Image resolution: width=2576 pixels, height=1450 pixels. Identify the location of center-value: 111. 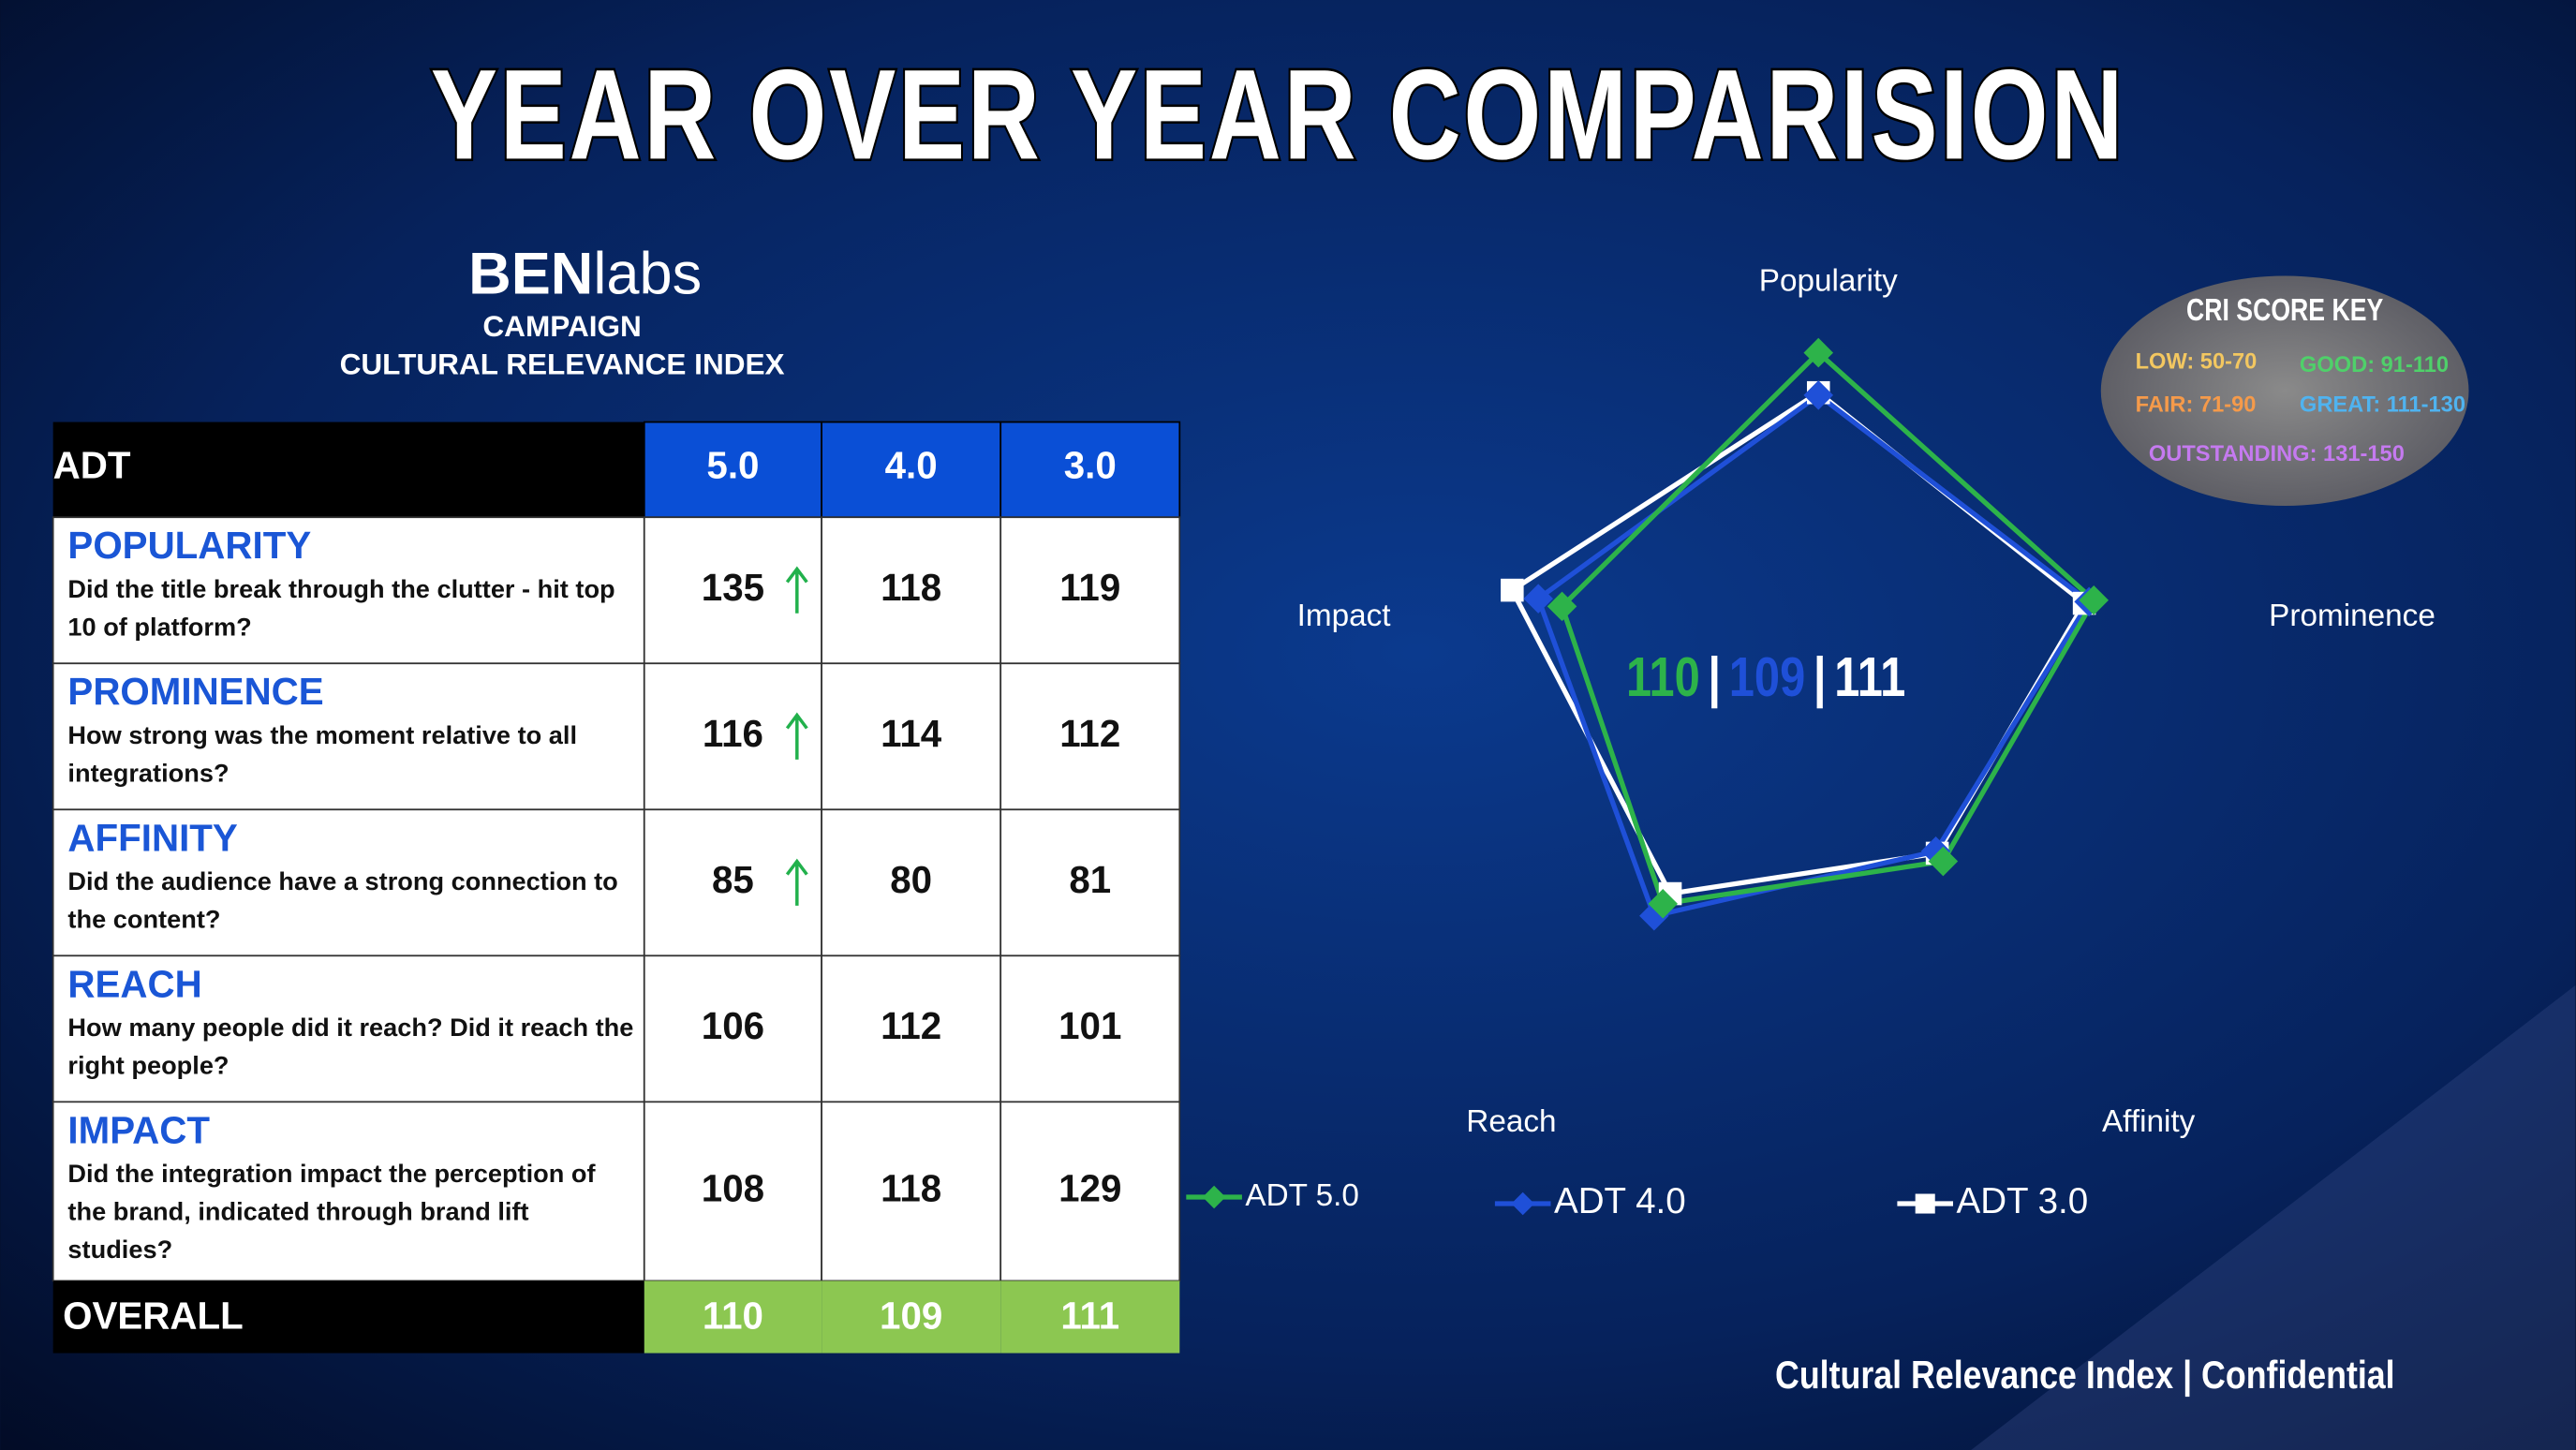
(1870, 677).